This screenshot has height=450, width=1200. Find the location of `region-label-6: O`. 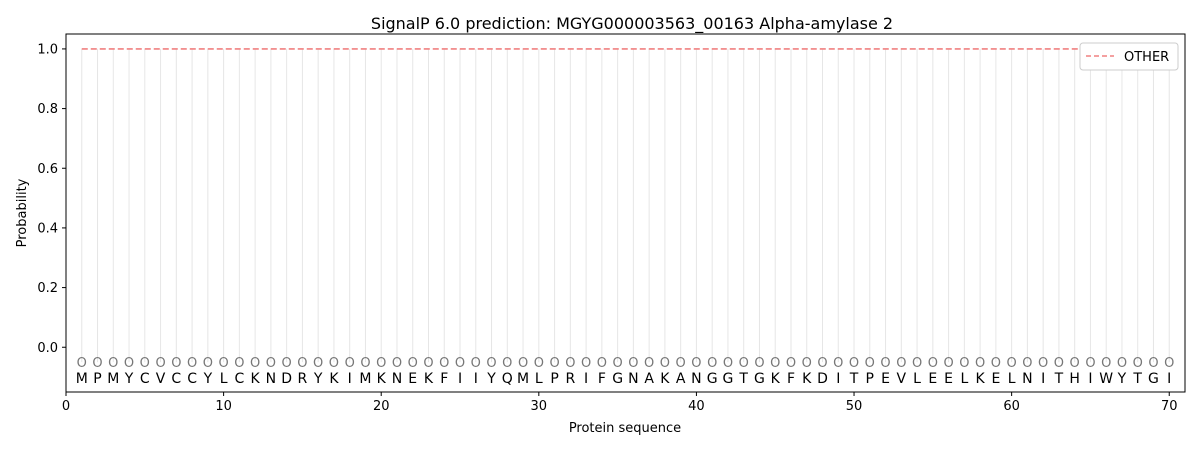

region-label-6: O is located at coordinates (160, 363).